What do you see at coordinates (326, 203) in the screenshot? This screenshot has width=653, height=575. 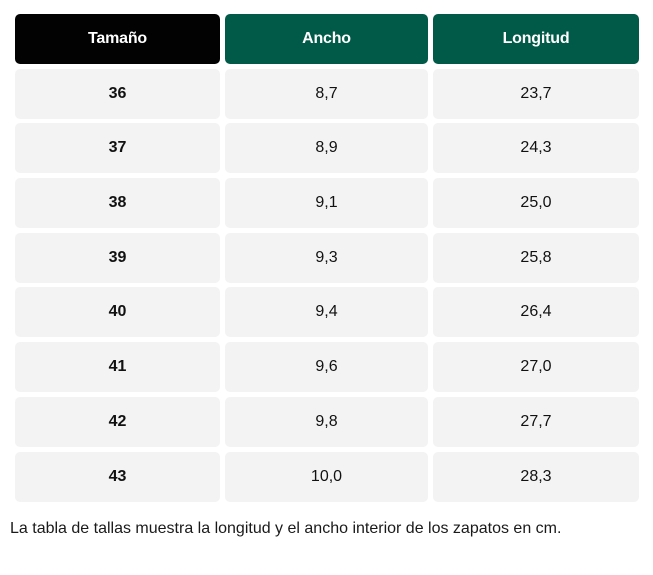 I see `row-width: 9,1` at bounding box center [326, 203].